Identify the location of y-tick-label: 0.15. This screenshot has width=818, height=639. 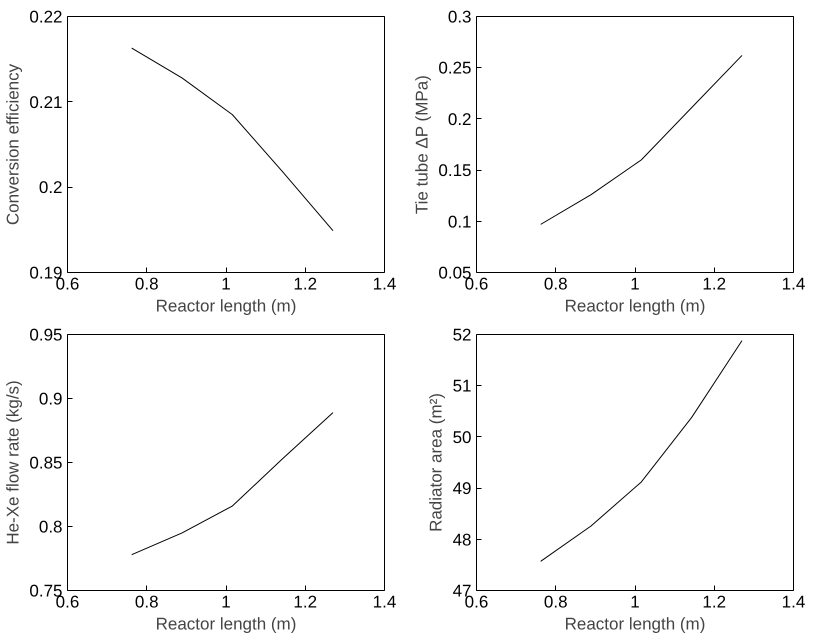
(455, 170).